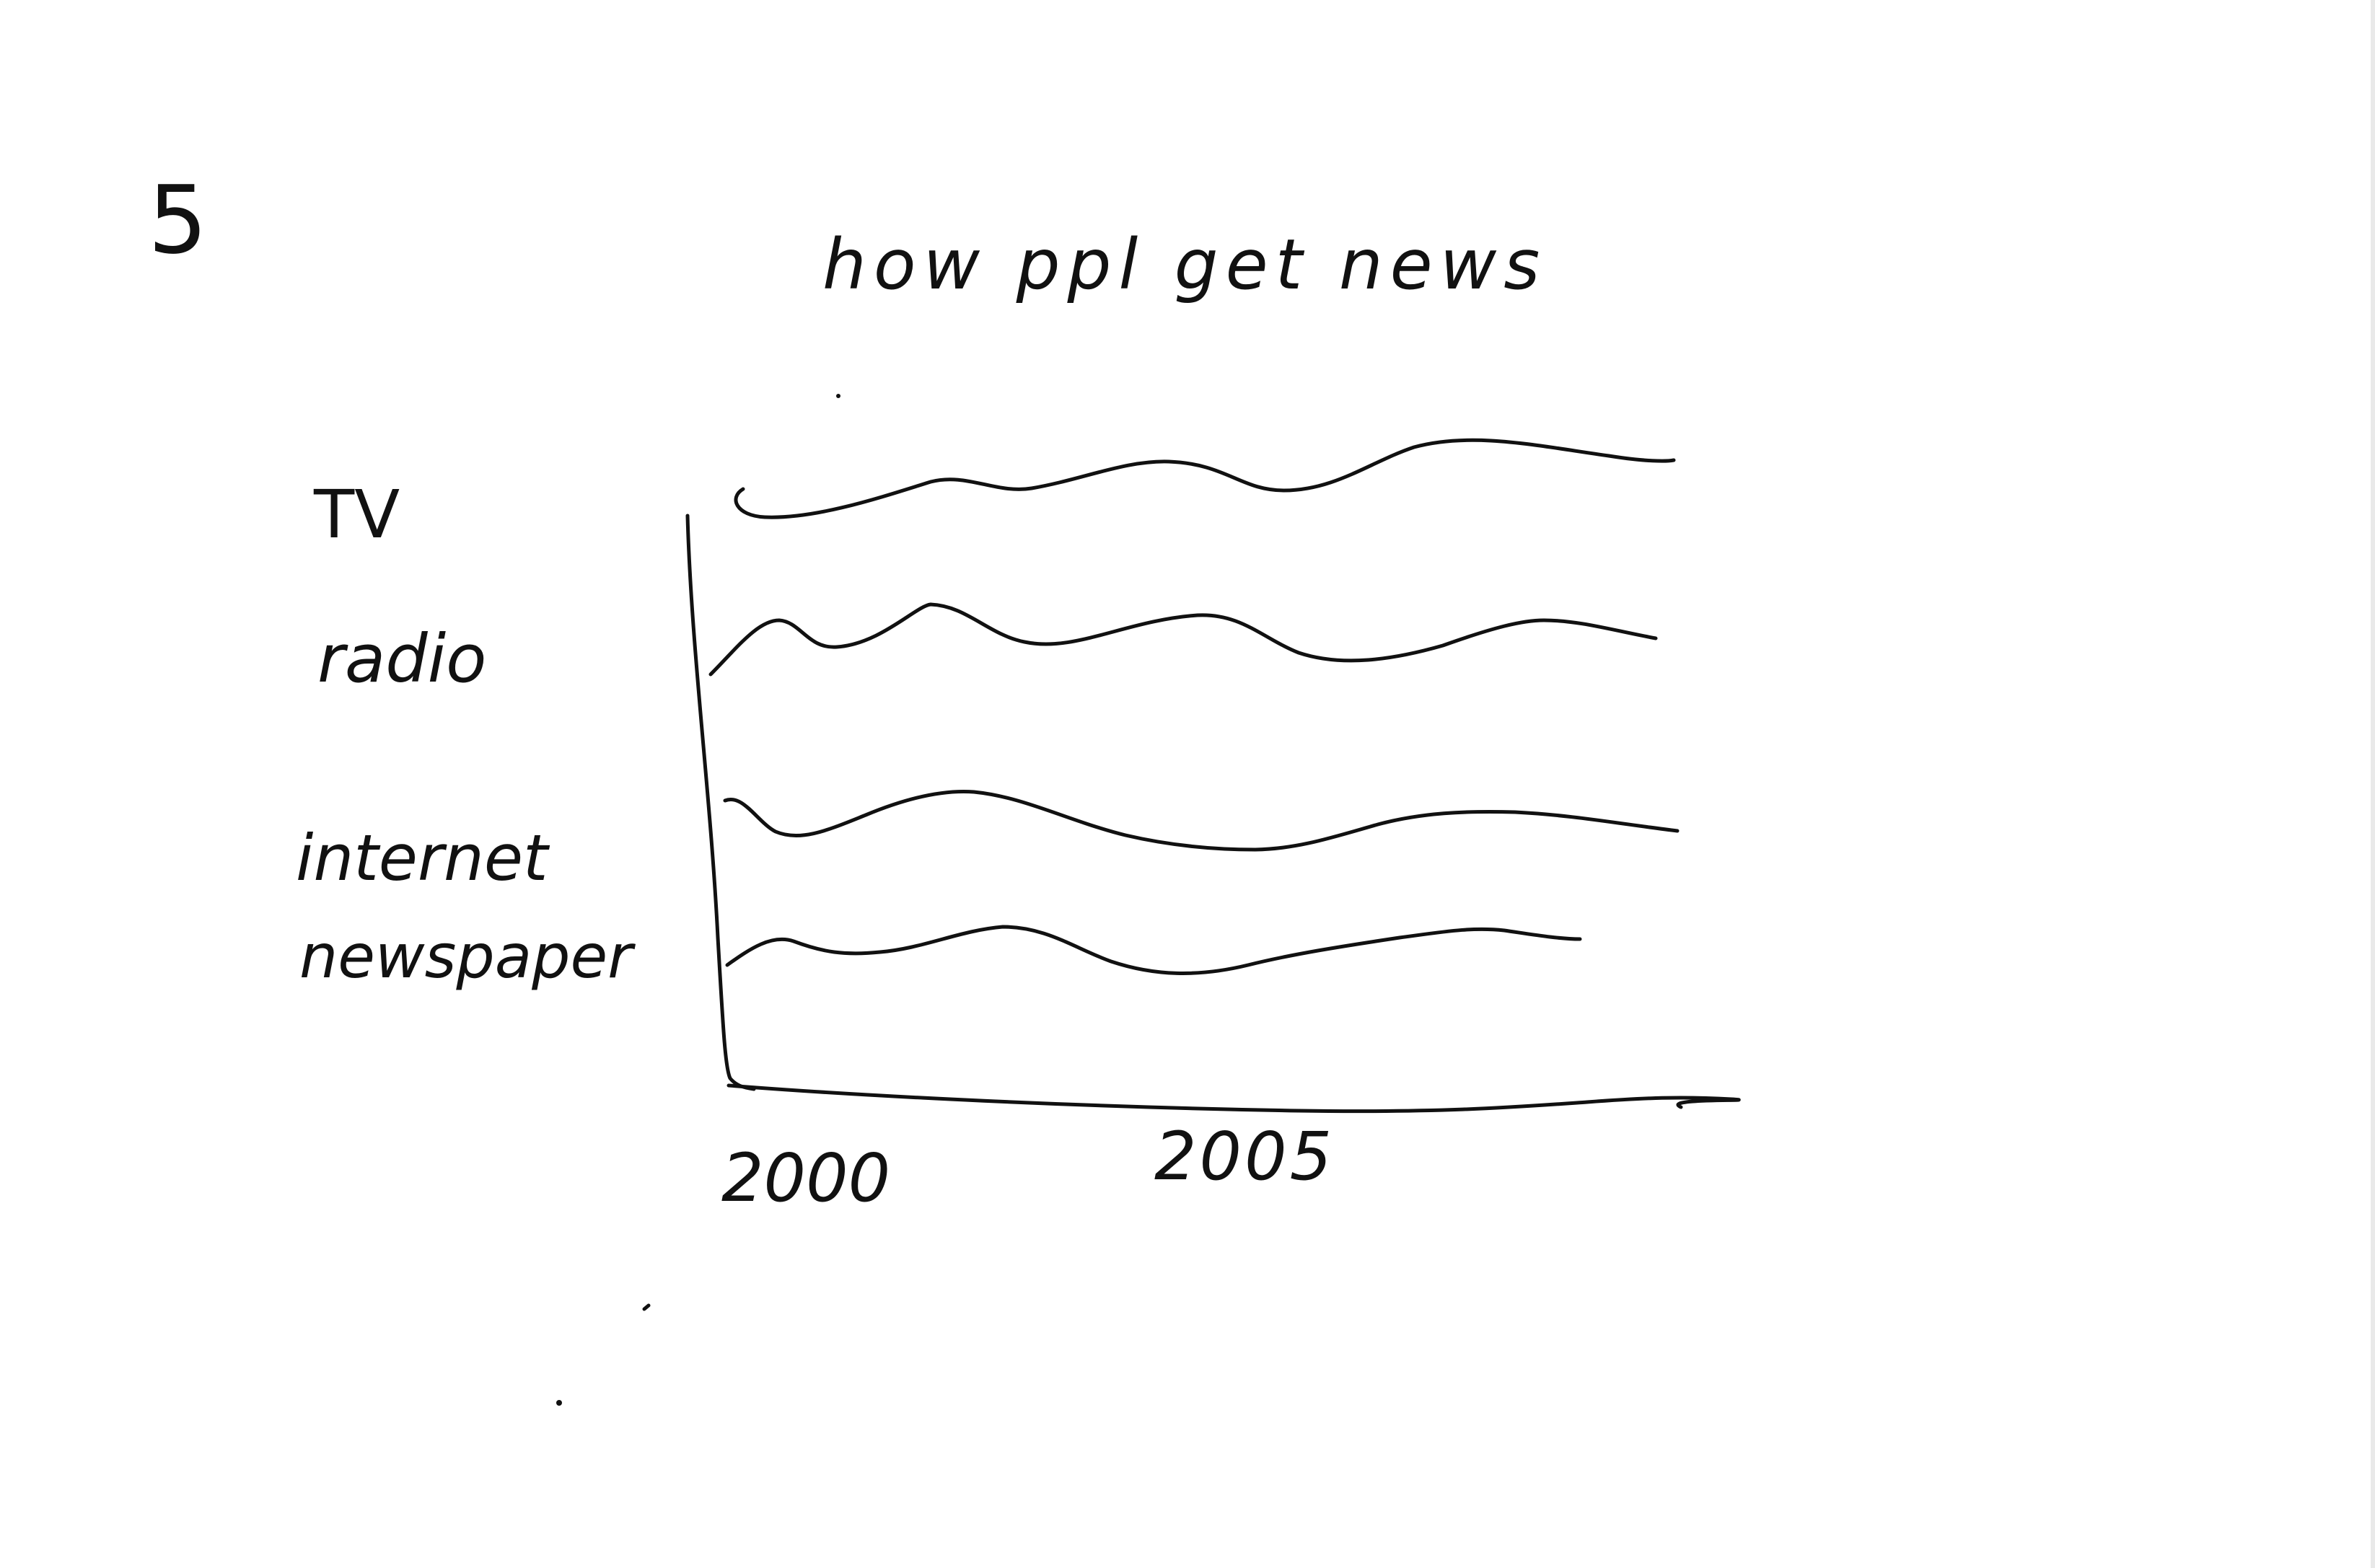  I want to click on series-line-radio, so click(1183, 640).